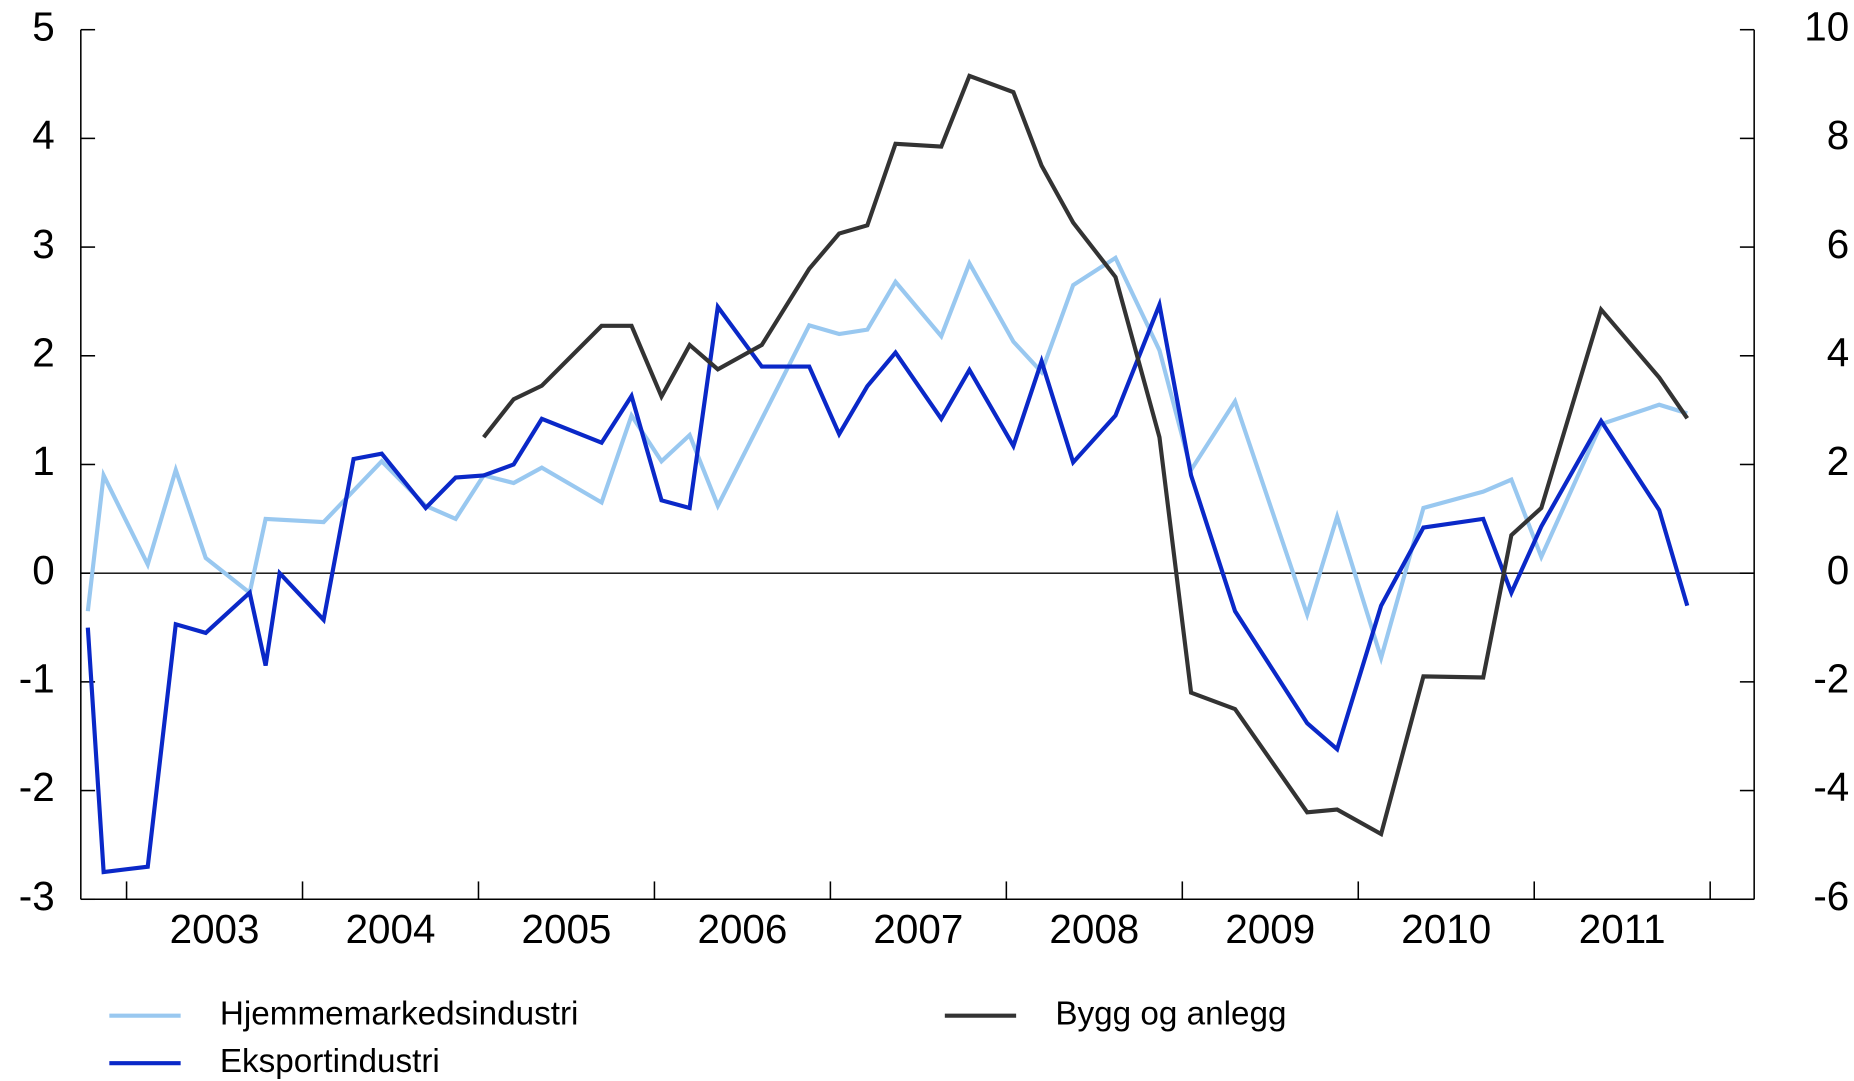  What do you see at coordinates (37, 896) in the screenshot?
I see `y-tick-label: -3` at bounding box center [37, 896].